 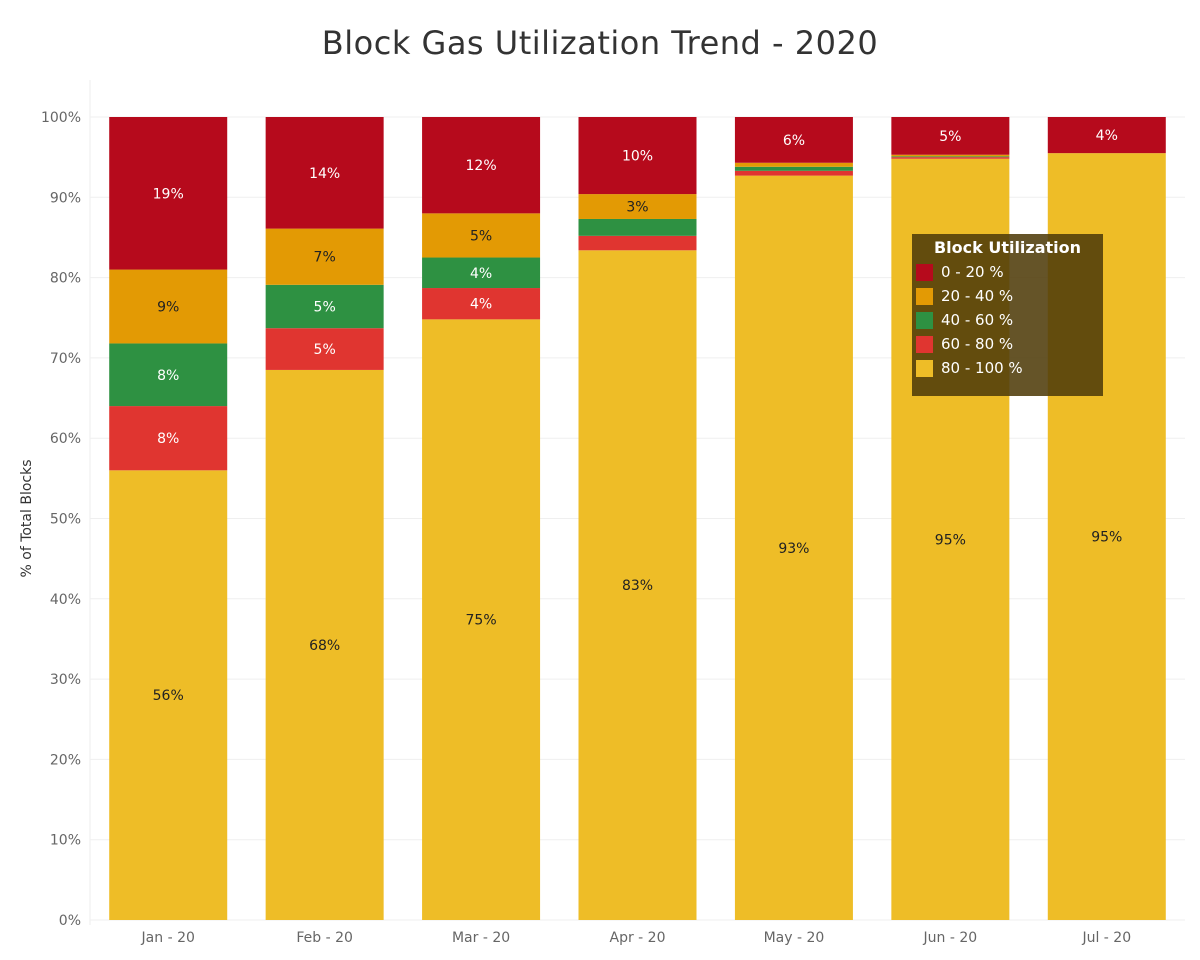 What do you see at coordinates (27, 518) in the screenshot?
I see `y-axis-title: % of Total Blocks` at bounding box center [27, 518].